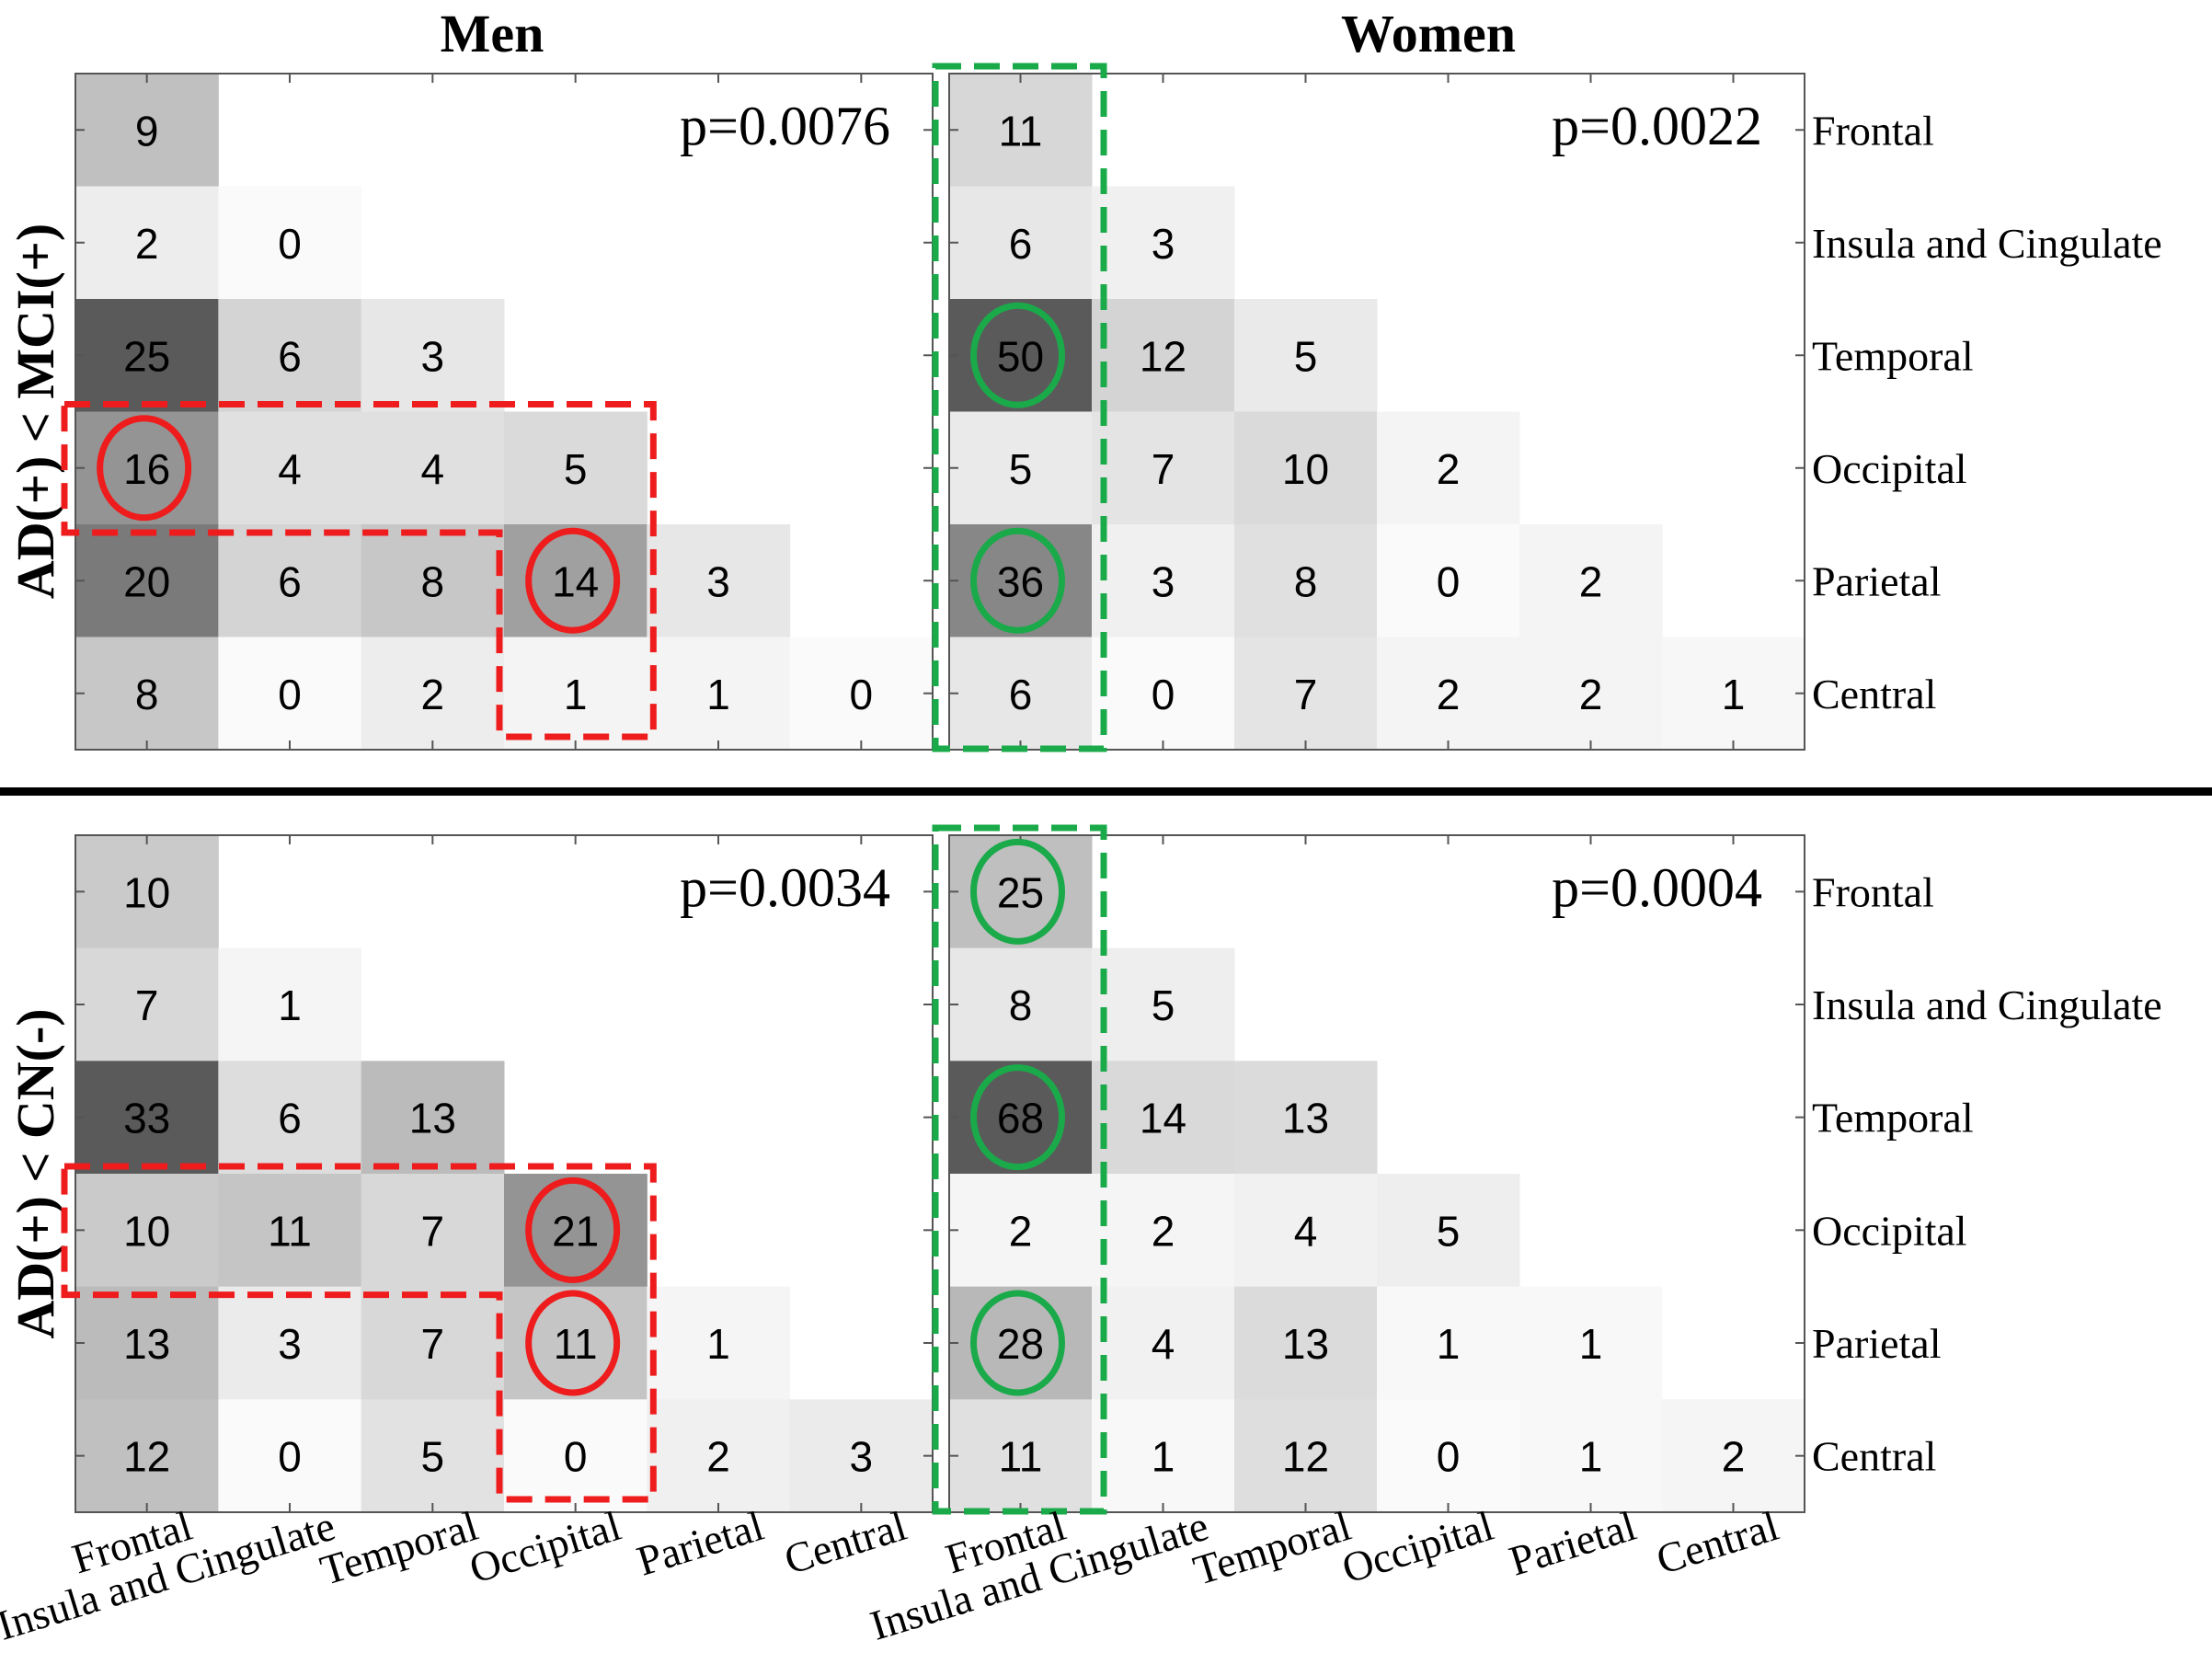  What do you see at coordinates (1106, 791) in the screenshot?
I see `section-divider` at bounding box center [1106, 791].